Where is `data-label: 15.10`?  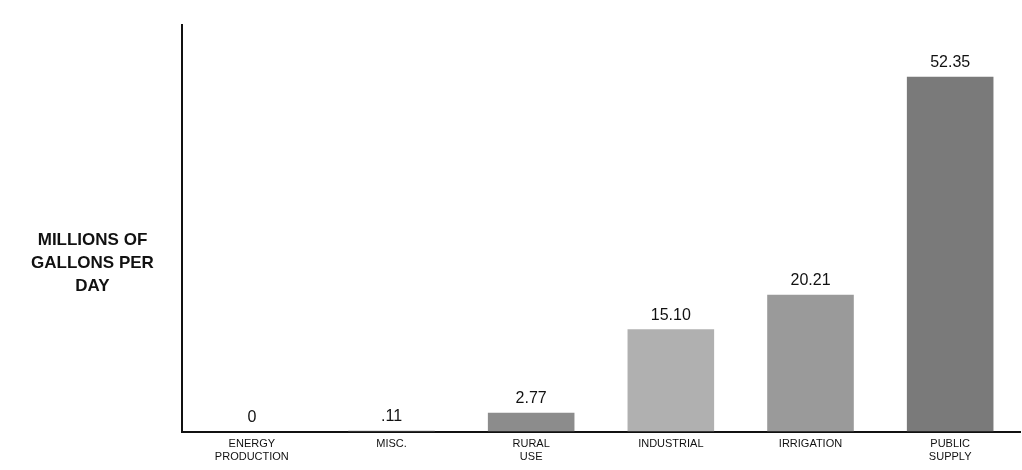 data-label: 15.10 is located at coordinates (670, 314).